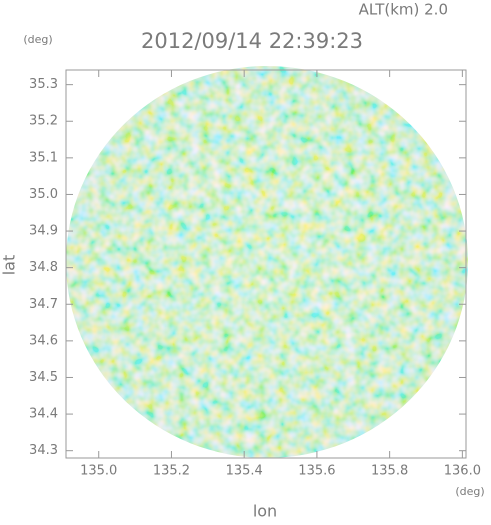 The height and width of the screenshot is (525, 491). What do you see at coordinates (43, 377) in the screenshot?
I see `y-tick-label: 34.5` at bounding box center [43, 377].